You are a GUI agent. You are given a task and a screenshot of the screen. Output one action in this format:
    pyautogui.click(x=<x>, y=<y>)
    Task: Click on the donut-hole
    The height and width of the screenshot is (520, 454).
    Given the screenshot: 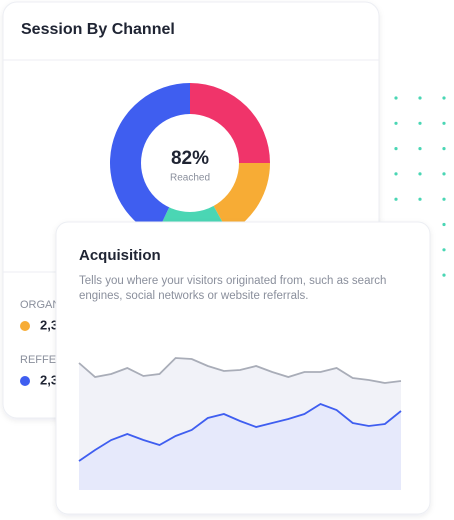 What is the action you would take?
    pyautogui.click(x=190, y=163)
    